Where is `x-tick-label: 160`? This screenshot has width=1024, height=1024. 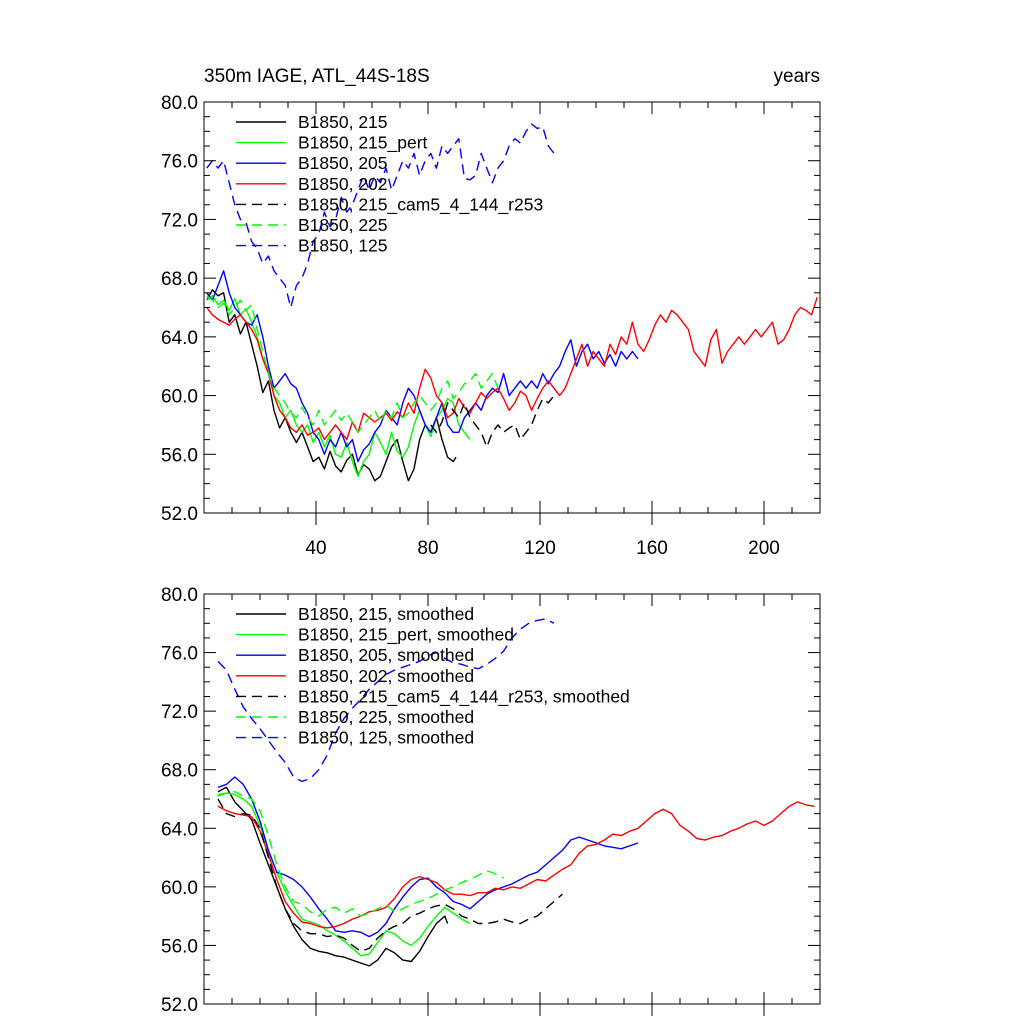
x-tick-label: 160 is located at coordinates (652, 548).